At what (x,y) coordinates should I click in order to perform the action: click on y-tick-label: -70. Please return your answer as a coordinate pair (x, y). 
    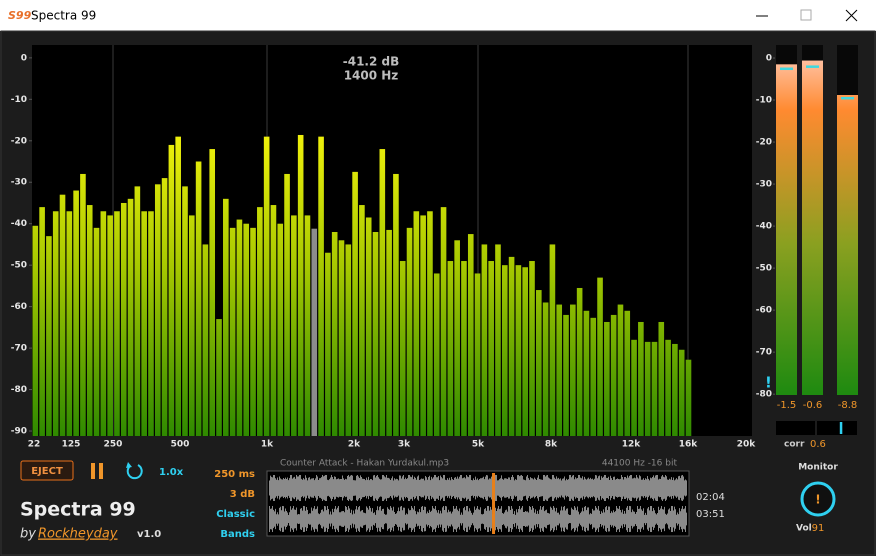
    Looking at the image, I should click on (19, 349).